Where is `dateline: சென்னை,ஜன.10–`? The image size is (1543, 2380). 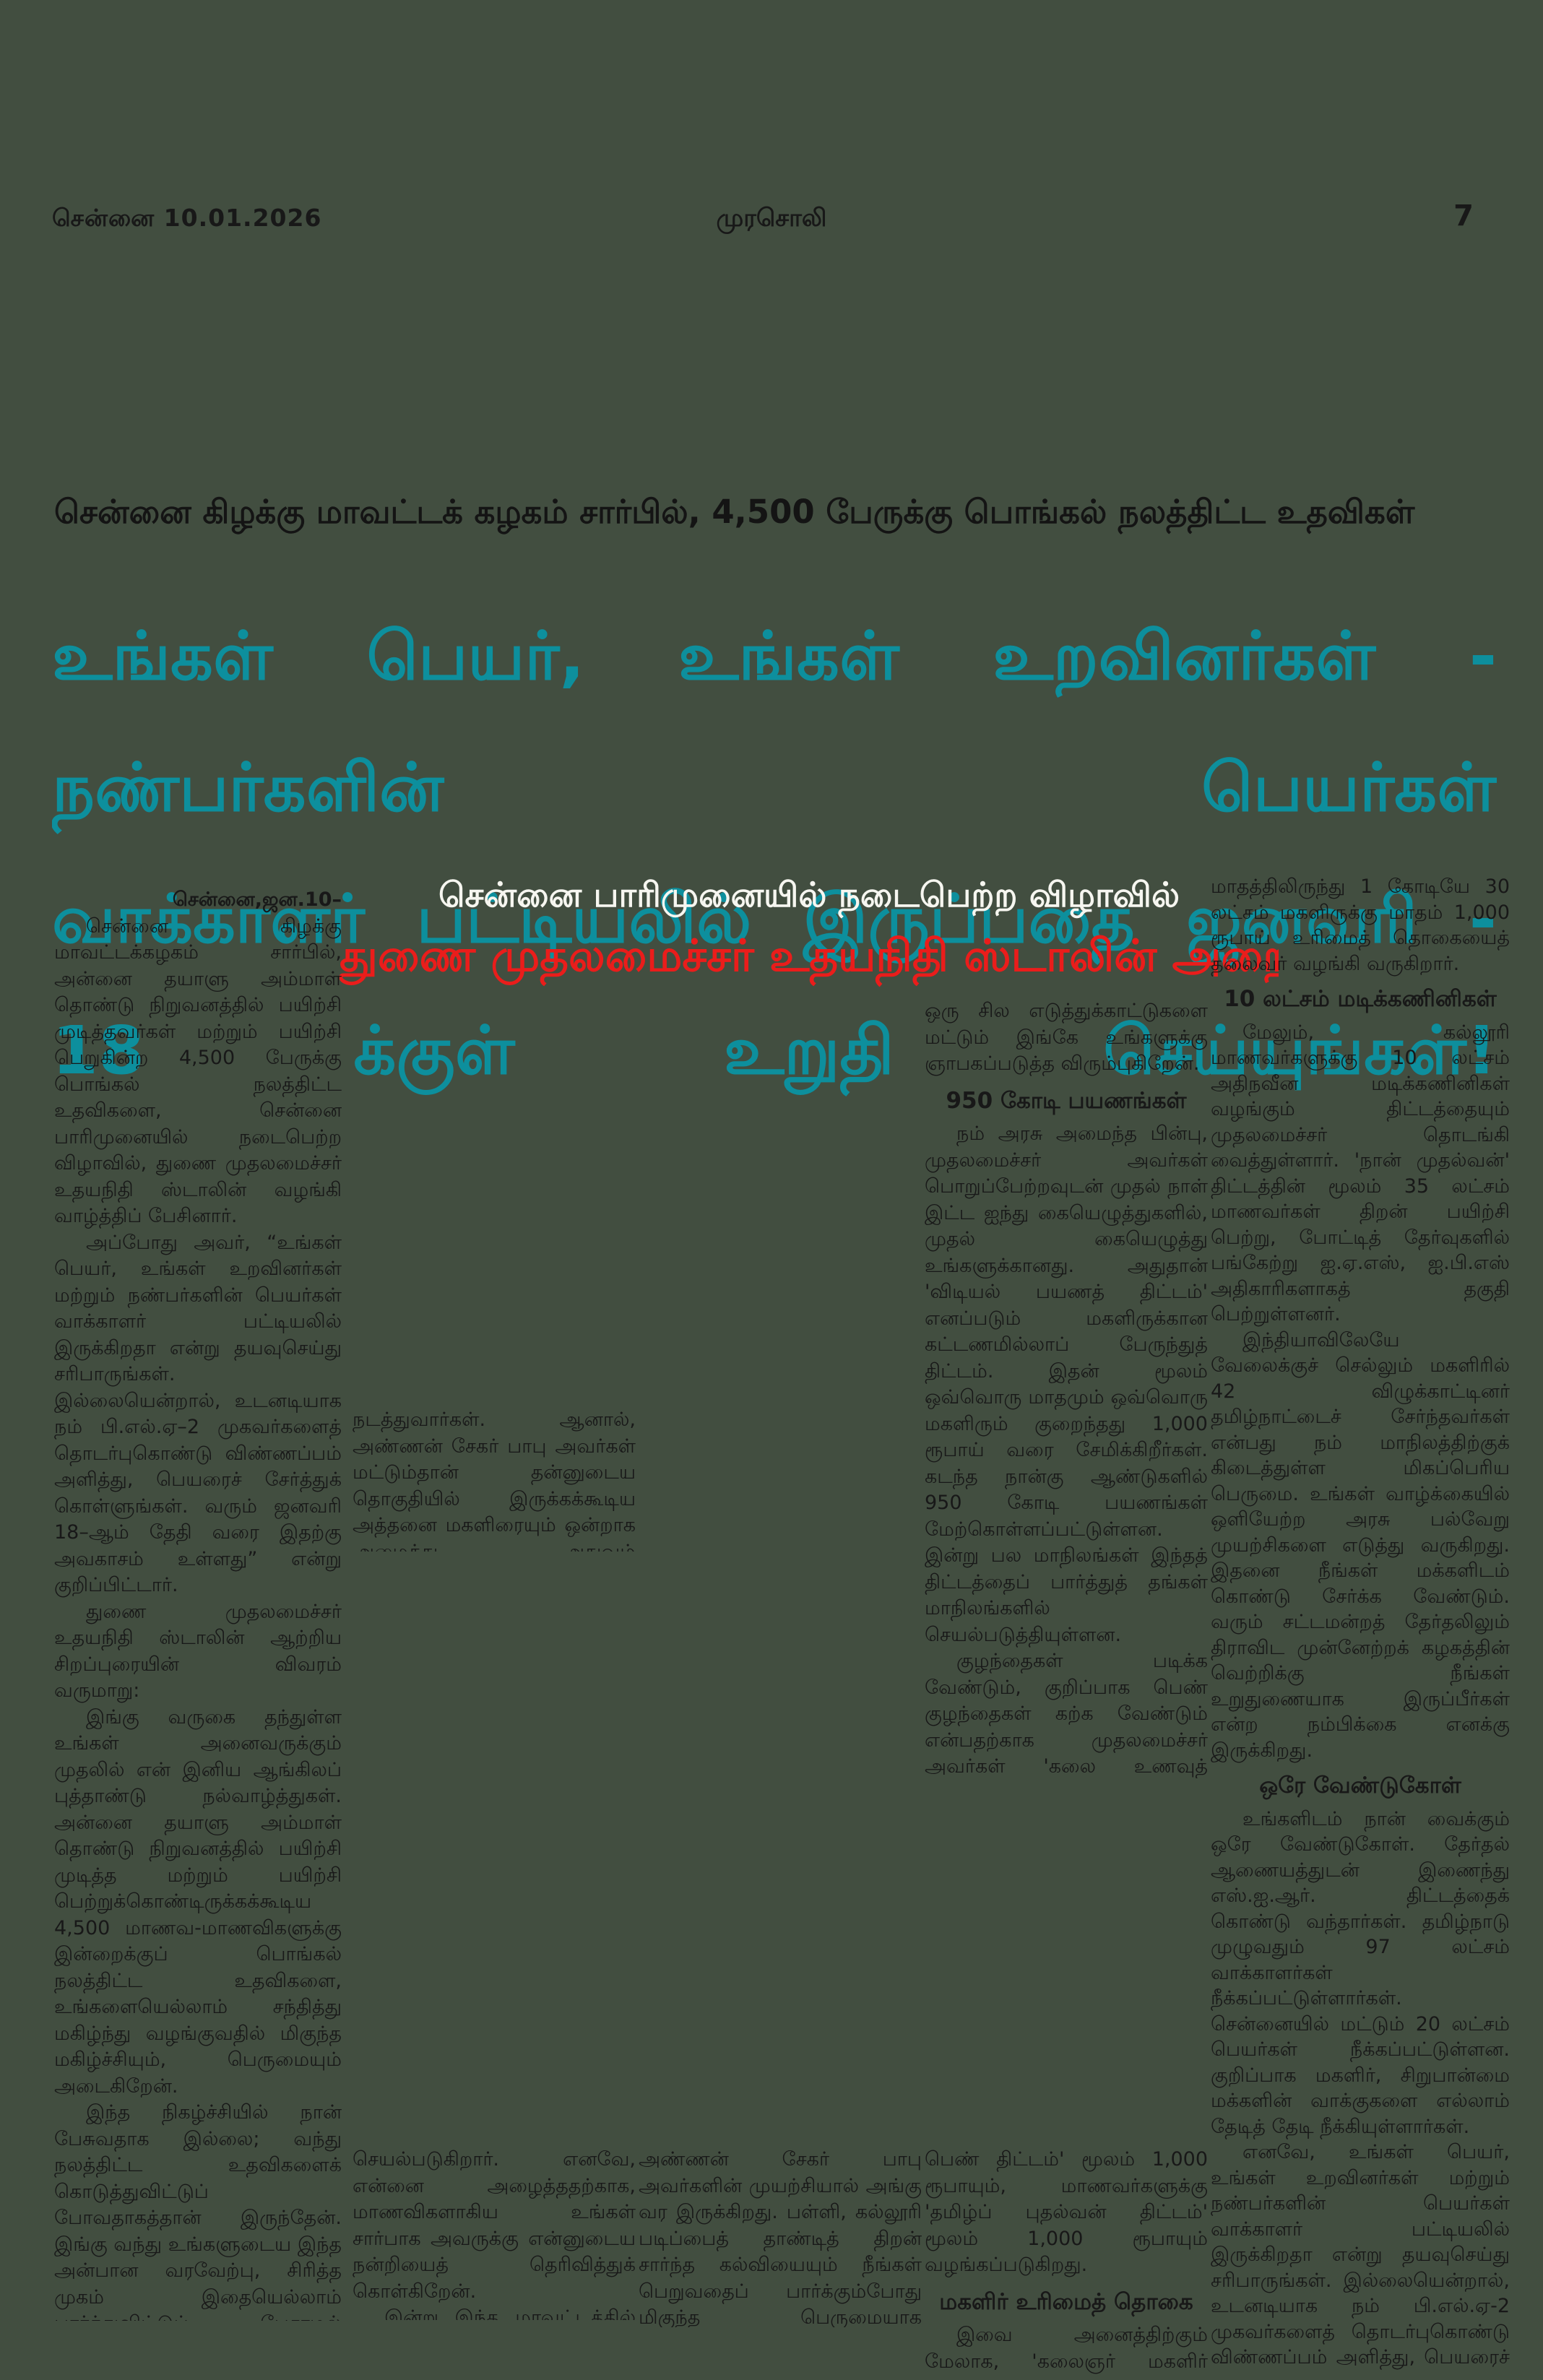
dateline: சென்னை,ஜன.10– is located at coordinates (257, 899).